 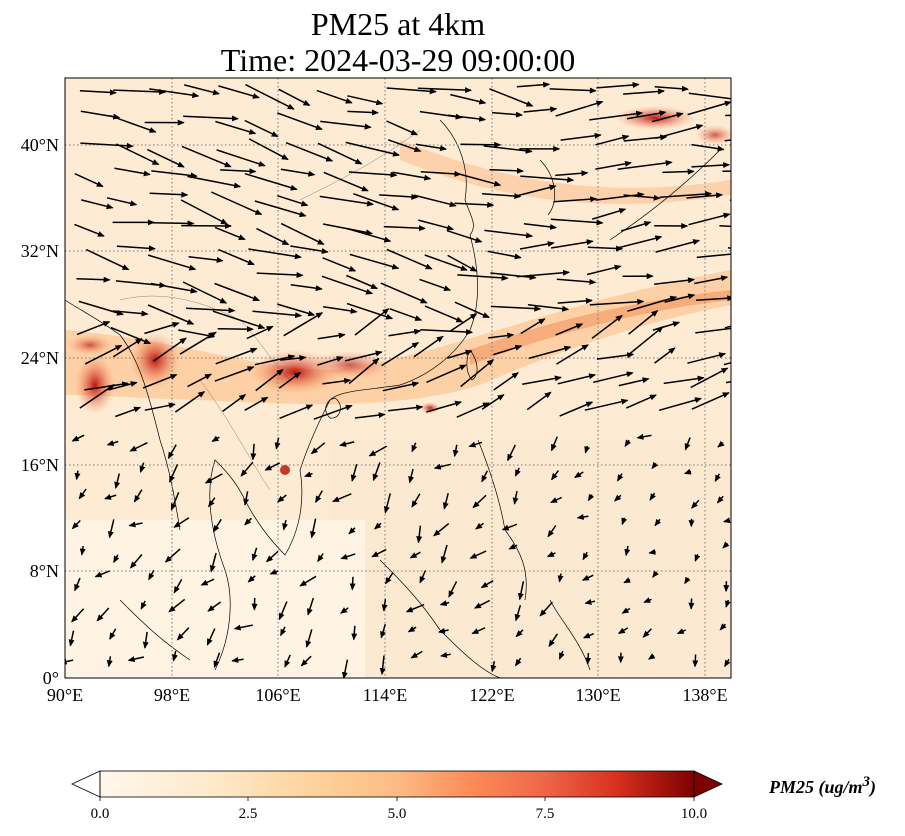 I want to click on borders, so click(x=270, y=310).